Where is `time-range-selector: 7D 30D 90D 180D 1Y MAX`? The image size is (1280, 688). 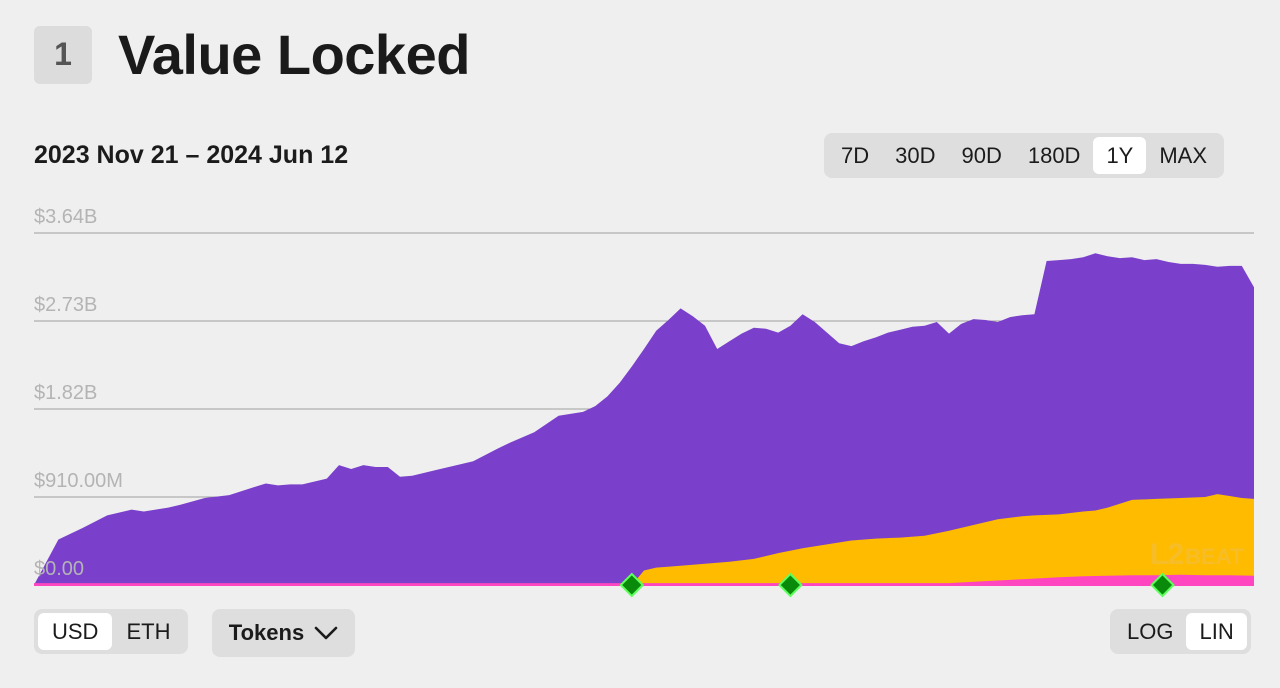
time-range-selector: 7D 30D 90D 180D 1Y MAX is located at coordinates (1024, 155).